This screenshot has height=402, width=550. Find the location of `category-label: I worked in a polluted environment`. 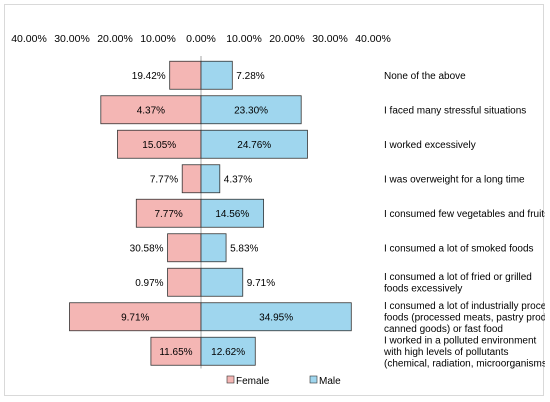

category-label: I worked in a polluted environment is located at coordinates (460, 340).